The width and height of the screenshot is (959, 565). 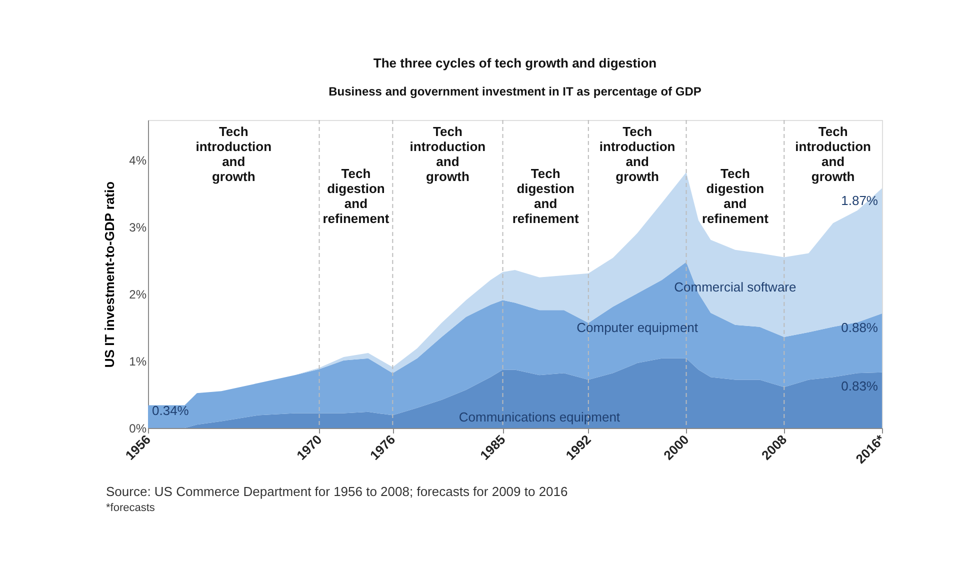 What do you see at coordinates (859, 328) in the screenshot?
I see `data-label: 0.88%` at bounding box center [859, 328].